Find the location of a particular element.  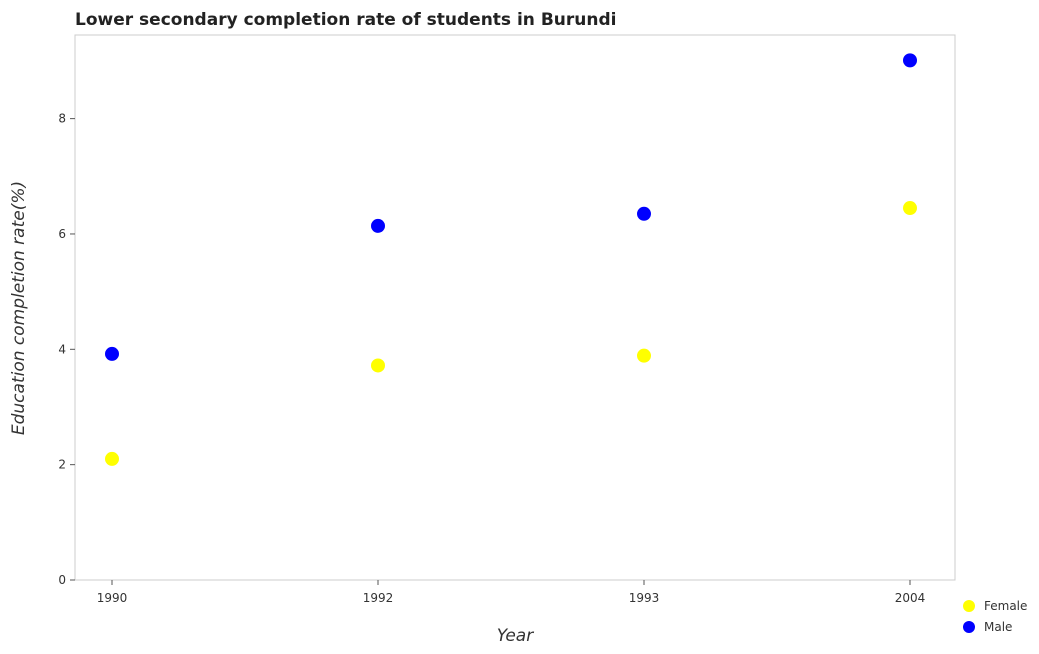

legend: Female Male is located at coordinates (995, 616).